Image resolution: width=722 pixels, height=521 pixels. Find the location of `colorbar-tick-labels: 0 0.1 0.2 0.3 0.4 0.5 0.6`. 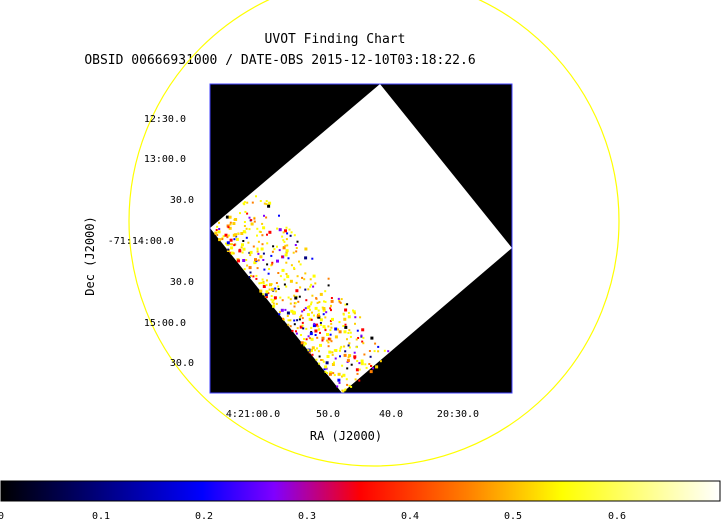

colorbar-tick-labels: 0 0.1 0.2 0.3 0.4 0.5 0.6 is located at coordinates (313, 516).